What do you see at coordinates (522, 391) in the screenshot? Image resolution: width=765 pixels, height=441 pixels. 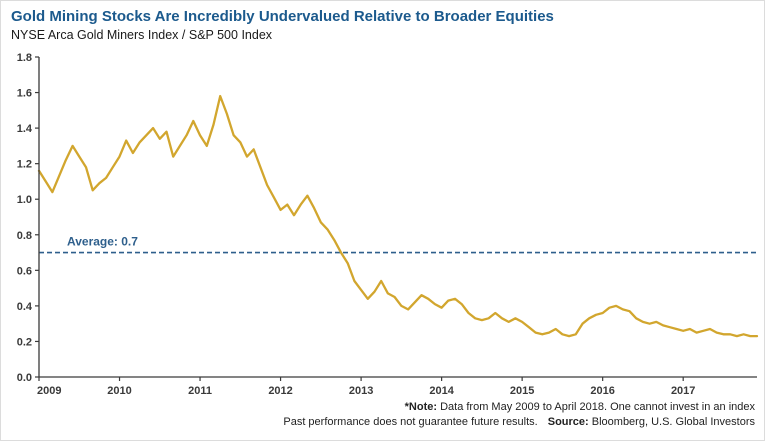 I see `x-tick-label: 2015` at bounding box center [522, 391].